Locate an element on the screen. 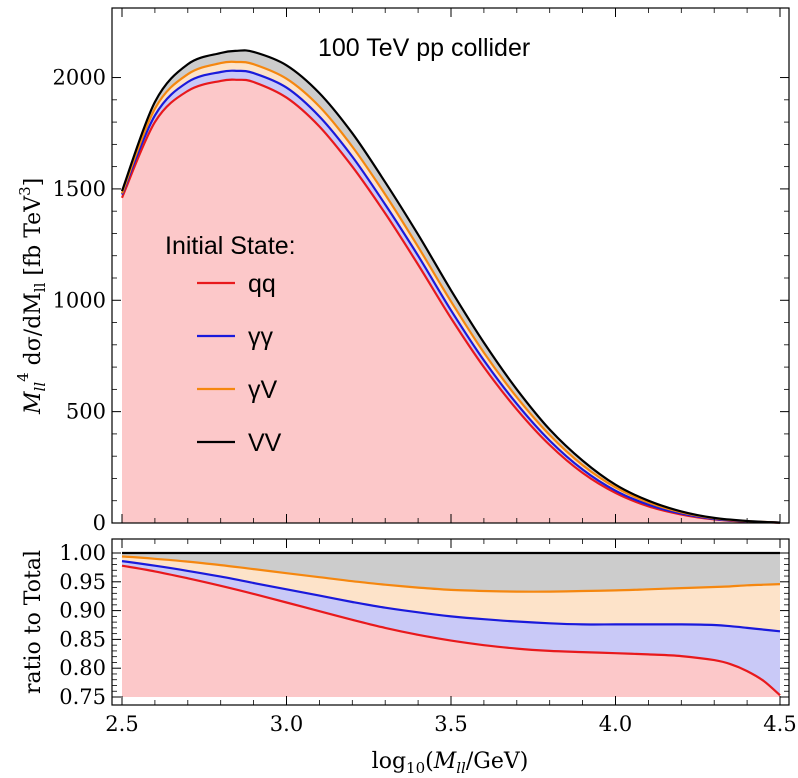 This screenshot has height=778, width=798. top-y-tick-label: 500 is located at coordinates (86, 412).